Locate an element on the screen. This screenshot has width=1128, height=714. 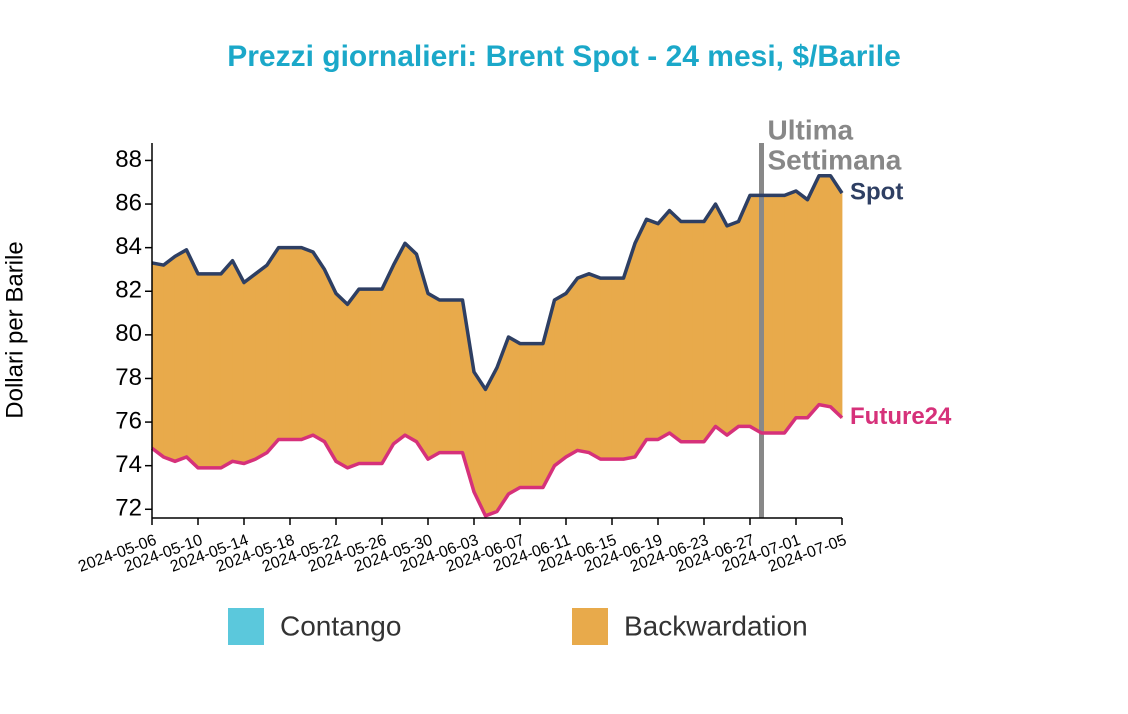
series-label: Spot is located at coordinates (876, 191).